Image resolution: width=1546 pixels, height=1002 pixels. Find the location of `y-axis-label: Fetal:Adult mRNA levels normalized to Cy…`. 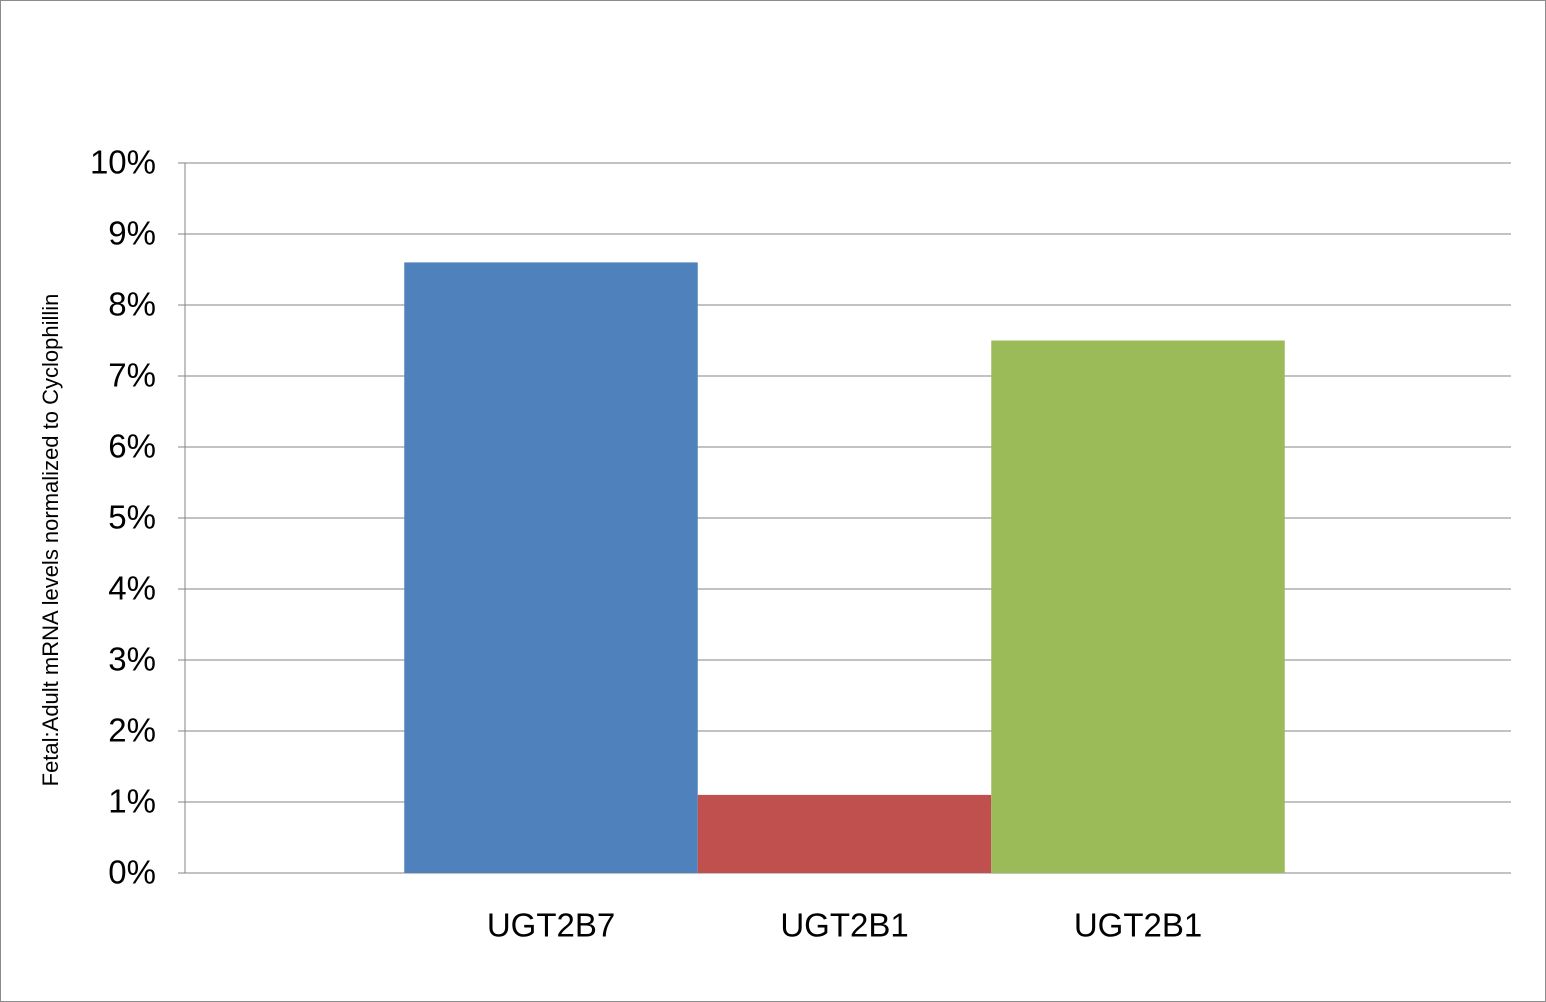

y-axis-label: Fetal:Adult mRNA levels normalized to Cy… is located at coordinates (50, 540).